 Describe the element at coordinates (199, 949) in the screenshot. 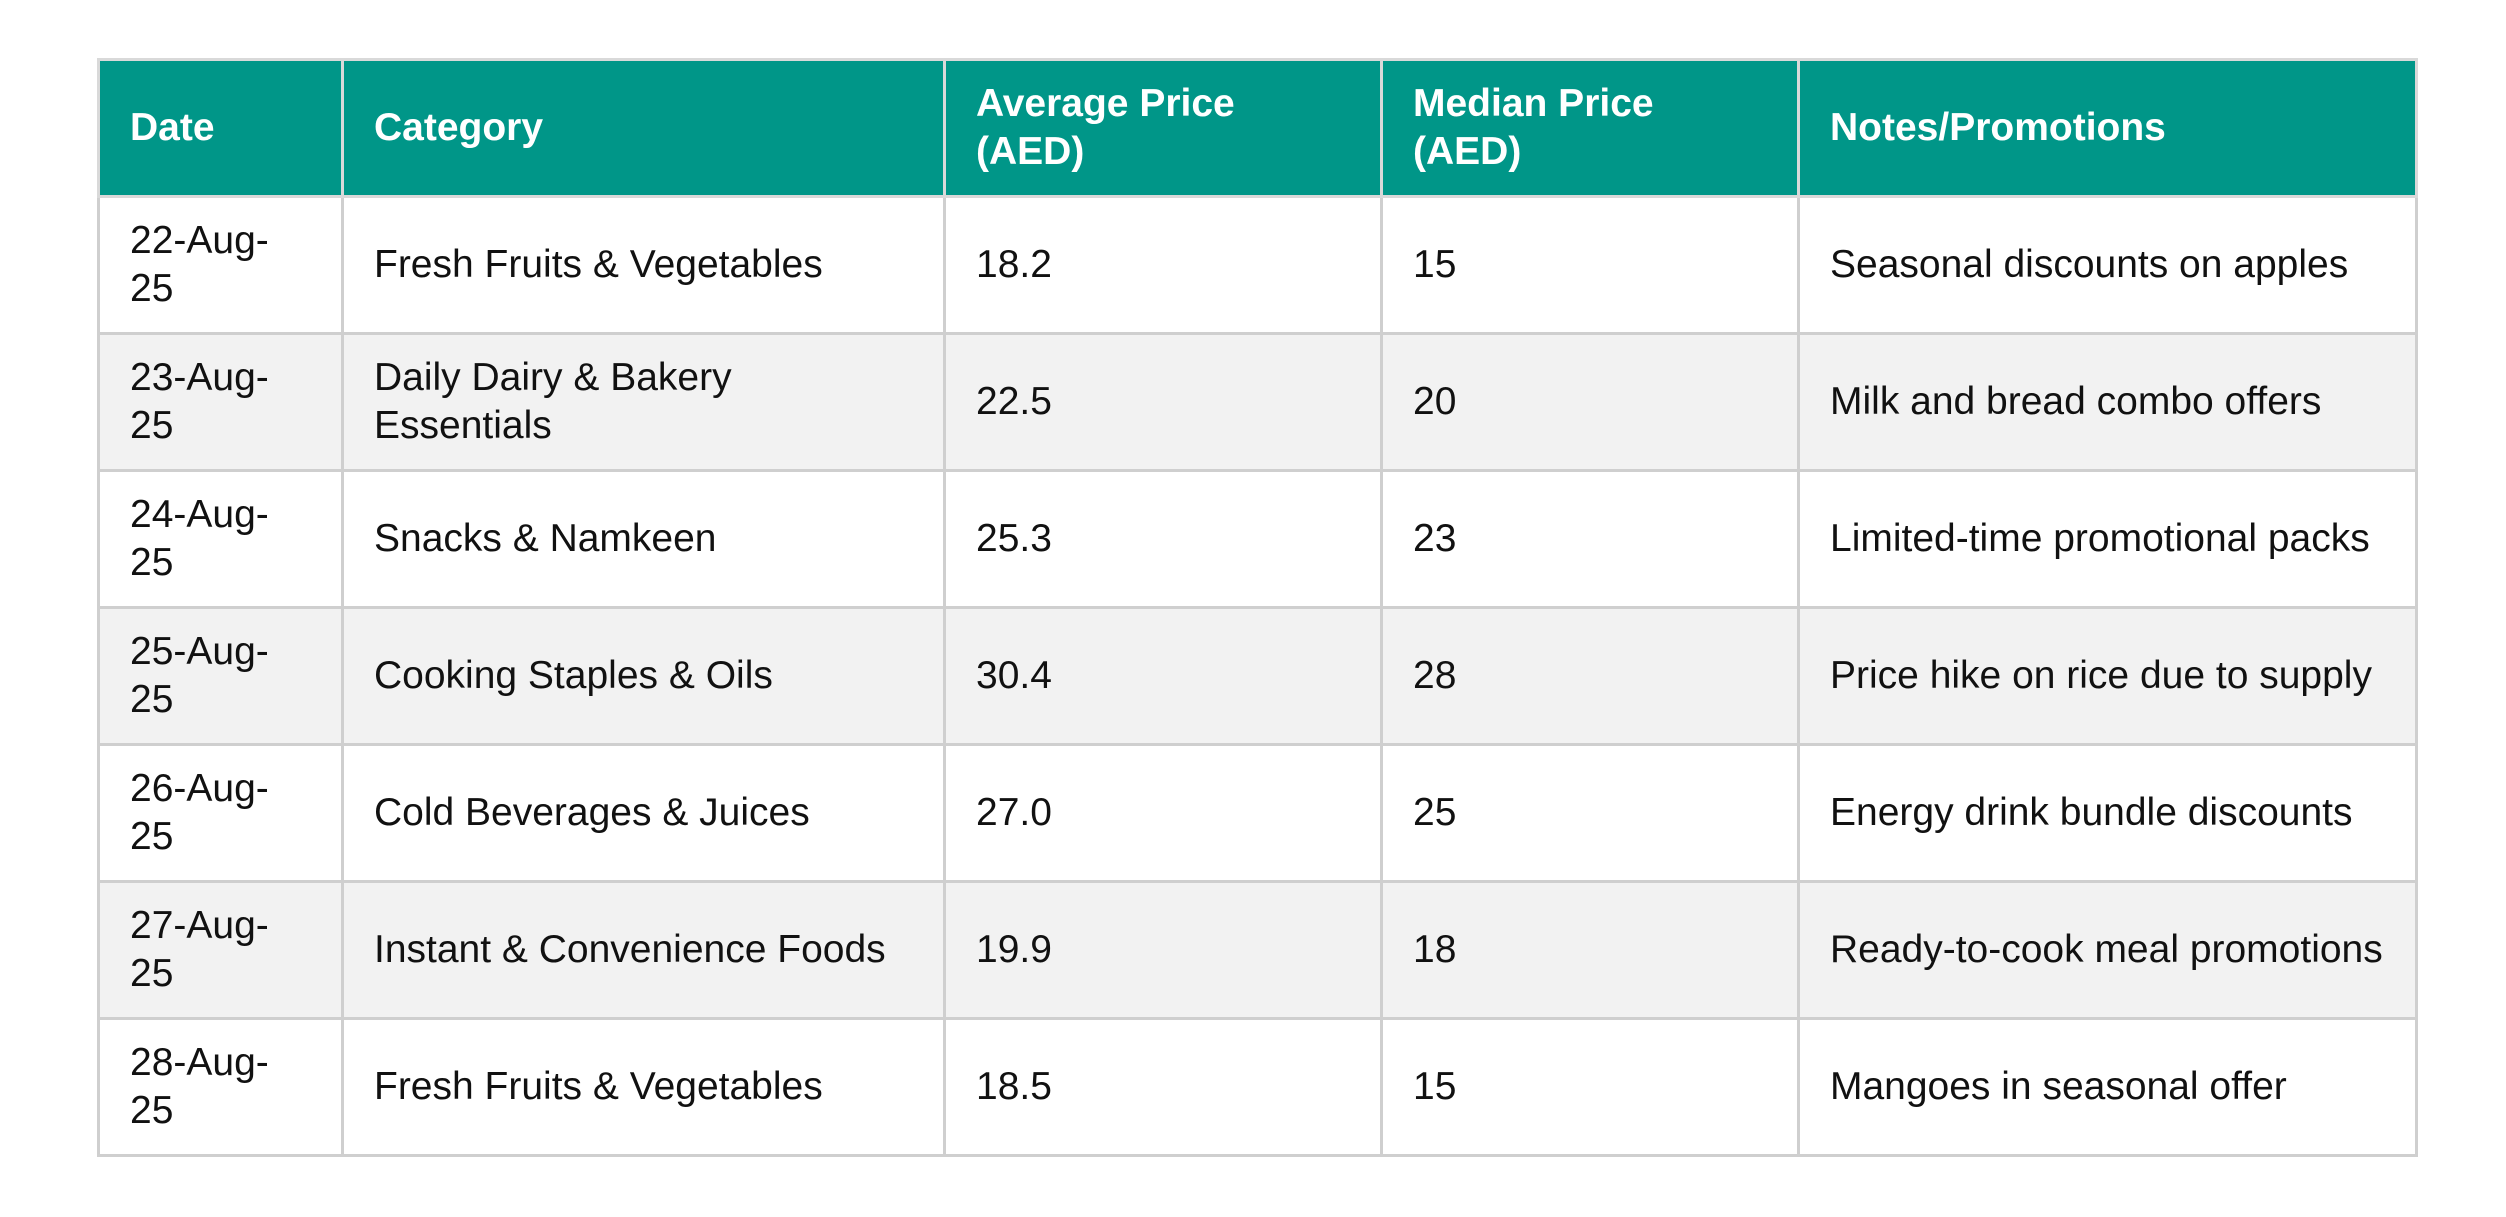

I see `date-value: 27-Aug-25` at that location.